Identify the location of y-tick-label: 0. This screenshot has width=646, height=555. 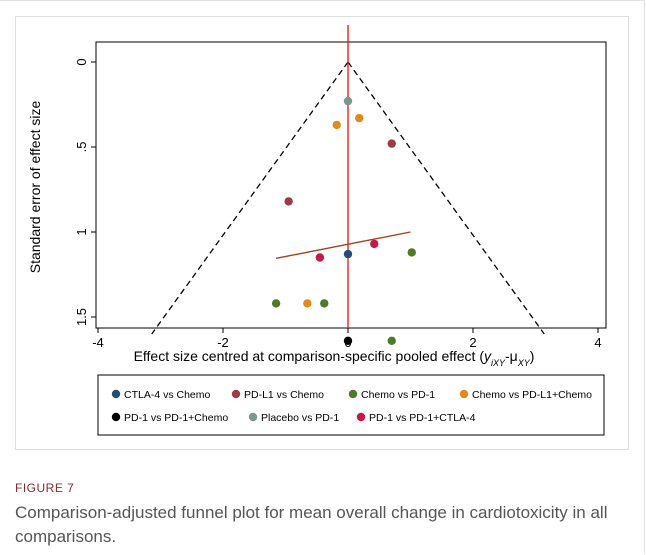
(81, 61).